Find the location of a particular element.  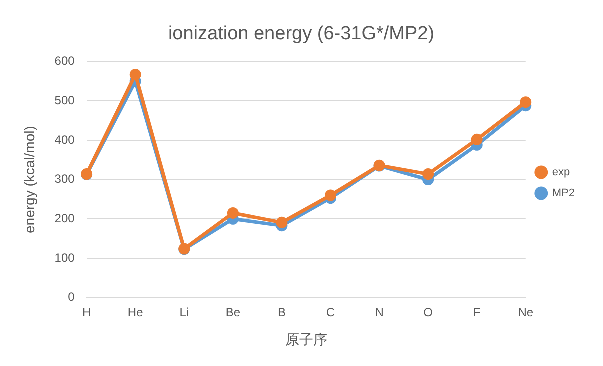

y-tick-label: 400 is located at coordinates (65, 139).